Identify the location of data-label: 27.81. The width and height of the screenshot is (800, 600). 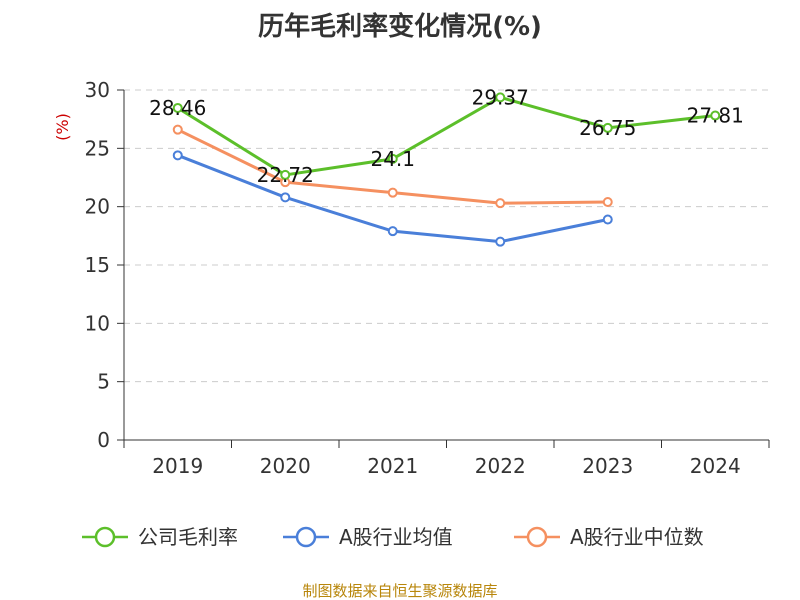
(715, 116).